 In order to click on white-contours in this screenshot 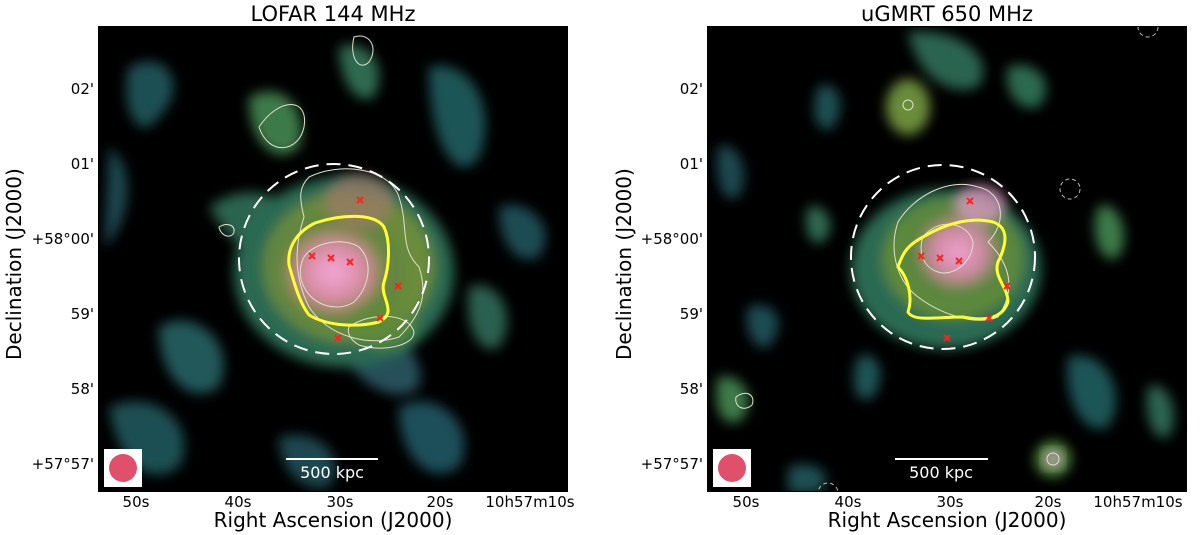, I will do `click(321, 192)`.